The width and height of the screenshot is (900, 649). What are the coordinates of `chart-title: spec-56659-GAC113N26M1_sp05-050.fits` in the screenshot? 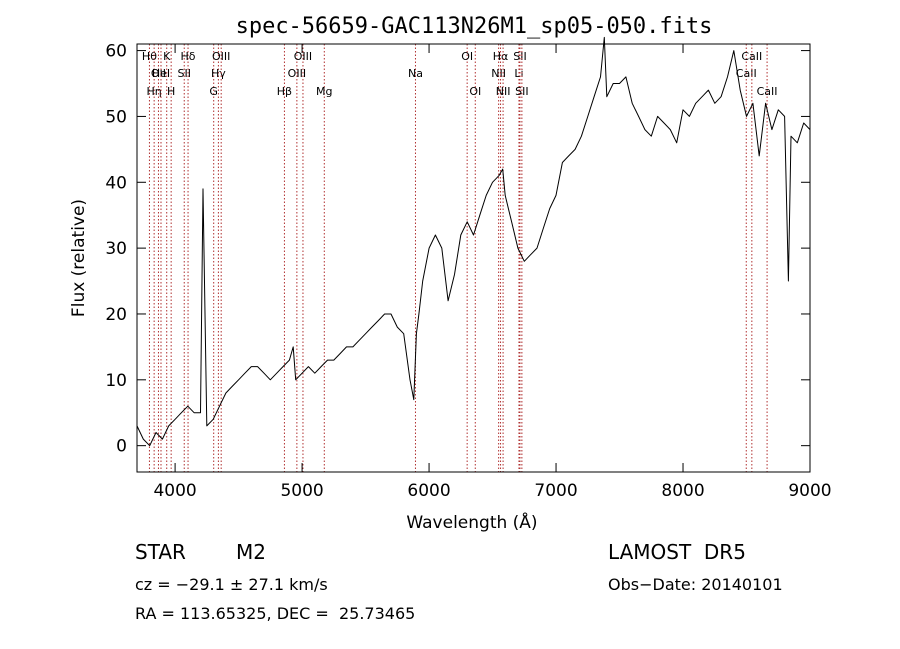 It's located at (474, 26).